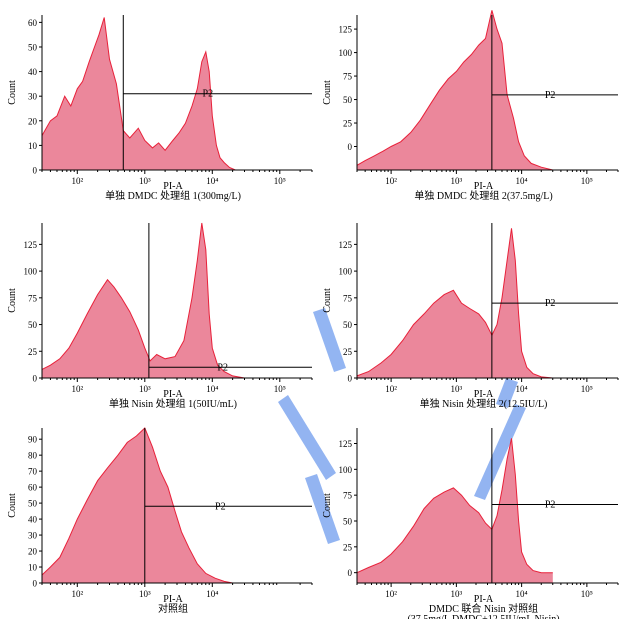  What do you see at coordinates (33, 440) in the screenshot?
I see `y-tick-label: 90` at bounding box center [33, 440].